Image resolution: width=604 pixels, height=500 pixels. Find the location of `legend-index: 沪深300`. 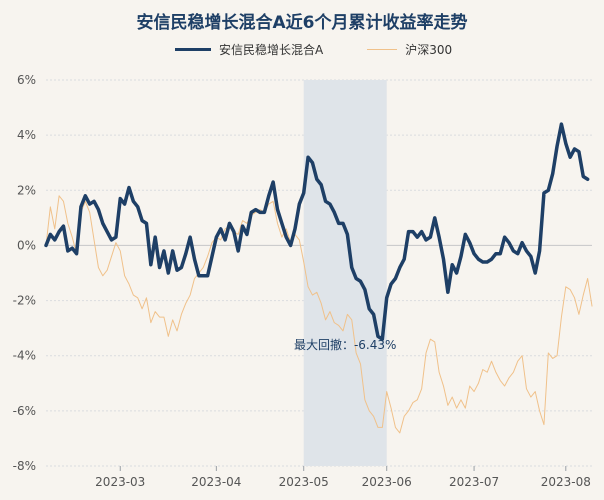

legend-index: 沪深300 is located at coordinates (409, 49).